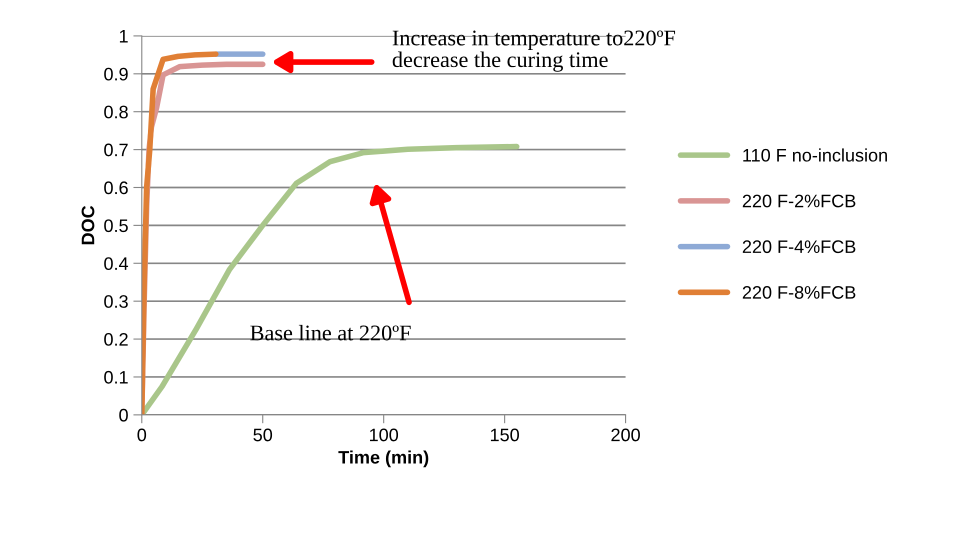 The width and height of the screenshot is (958, 536). What do you see at coordinates (116, 74) in the screenshot?
I see `y-tick-label: 0.9` at bounding box center [116, 74].